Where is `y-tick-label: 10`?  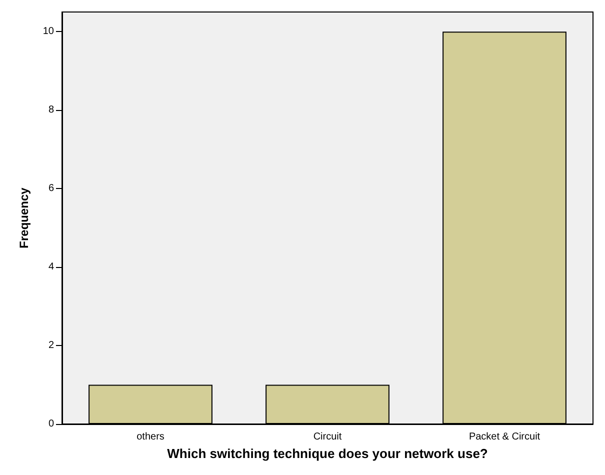
y-tick-label: 10 is located at coordinates (48, 32).